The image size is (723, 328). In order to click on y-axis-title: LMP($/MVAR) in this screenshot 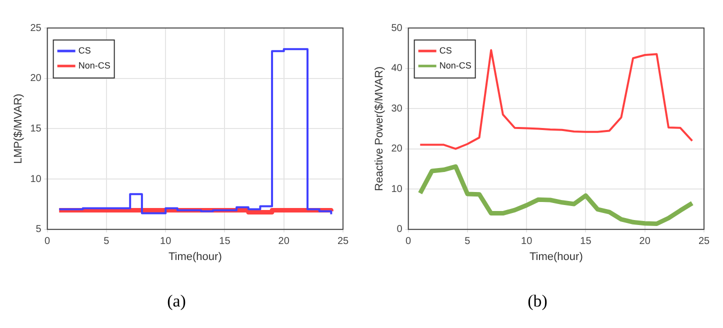, I will do `click(18, 129)`.